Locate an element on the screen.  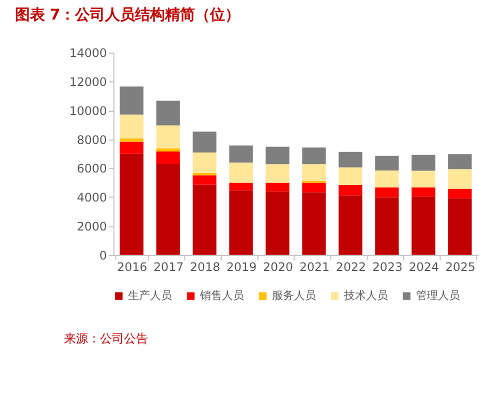
y-tick-label: 12000 is located at coordinates (88, 82).